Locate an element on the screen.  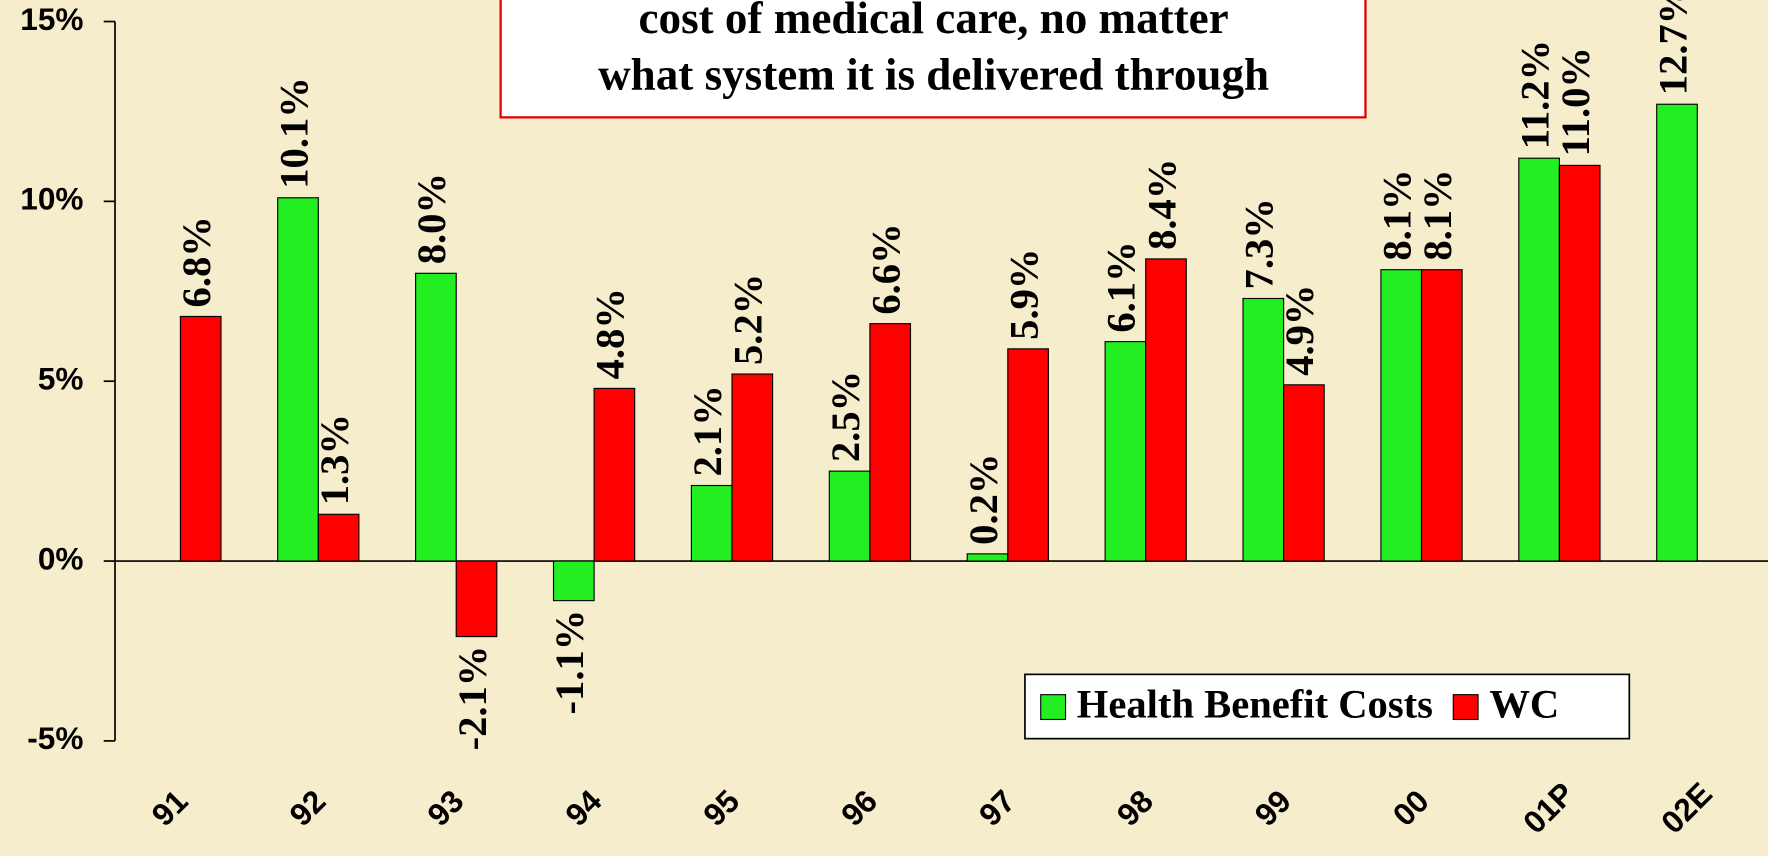
value-label: 4.8% is located at coordinates (610, 333).